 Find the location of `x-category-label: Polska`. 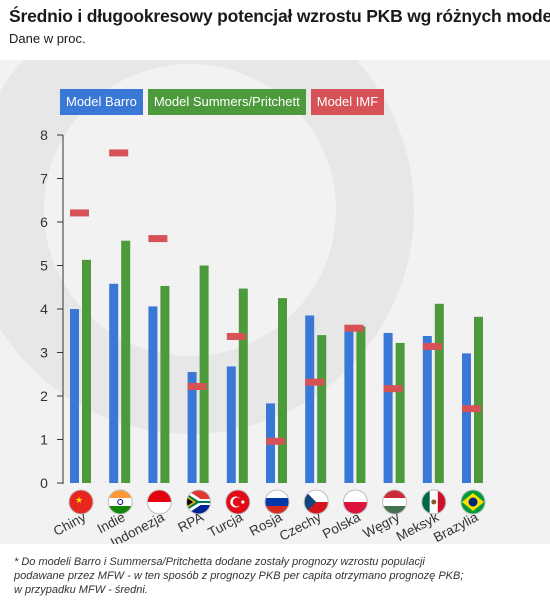

x-category-label: Polska is located at coordinates (341, 525).